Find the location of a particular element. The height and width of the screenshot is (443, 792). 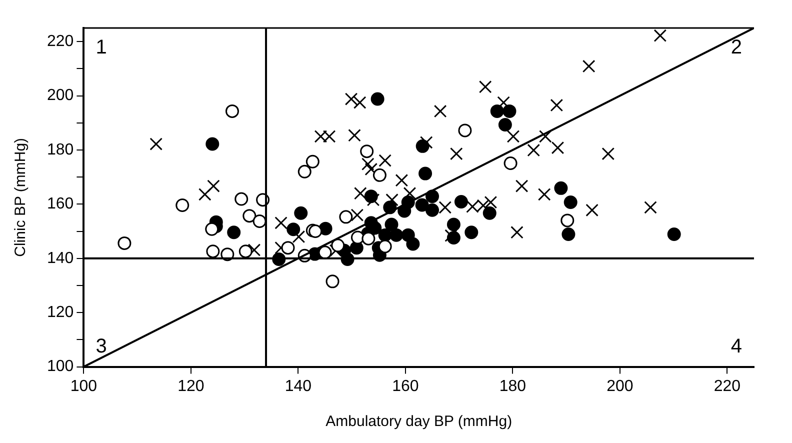

y-tick-label: 100 is located at coordinates (60, 367).